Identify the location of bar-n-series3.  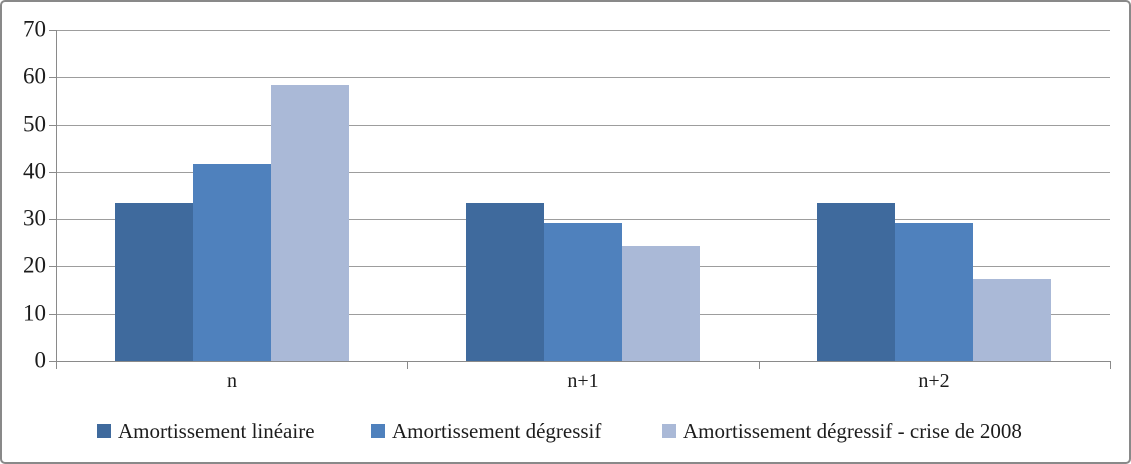
(310, 223).